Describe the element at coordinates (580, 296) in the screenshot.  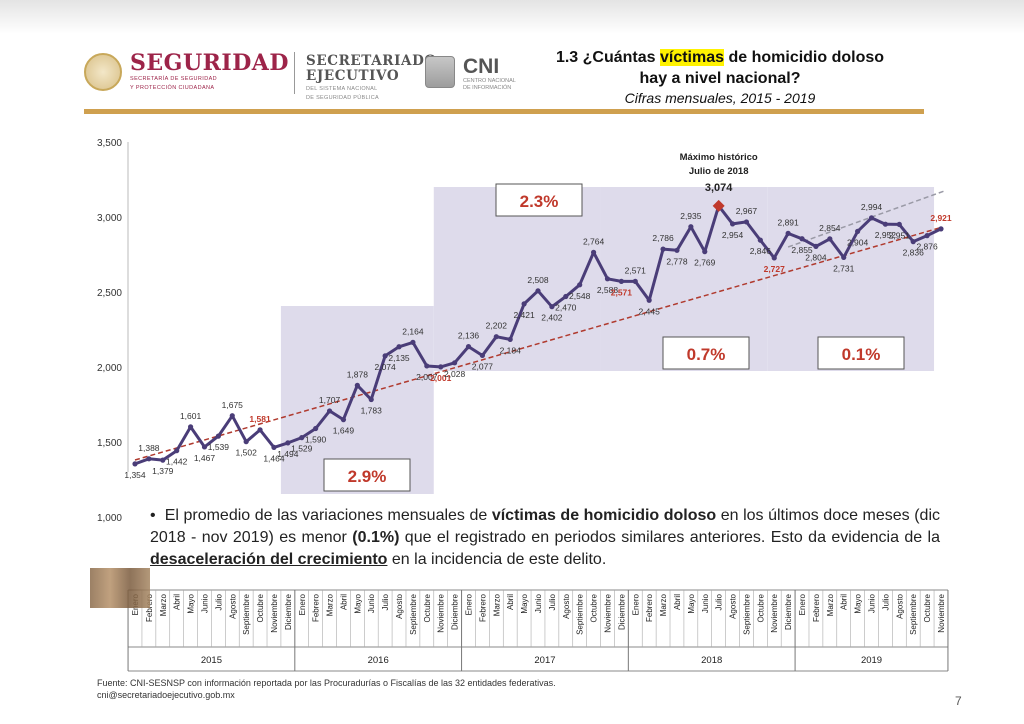
I see `value-label: 2,548` at that location.